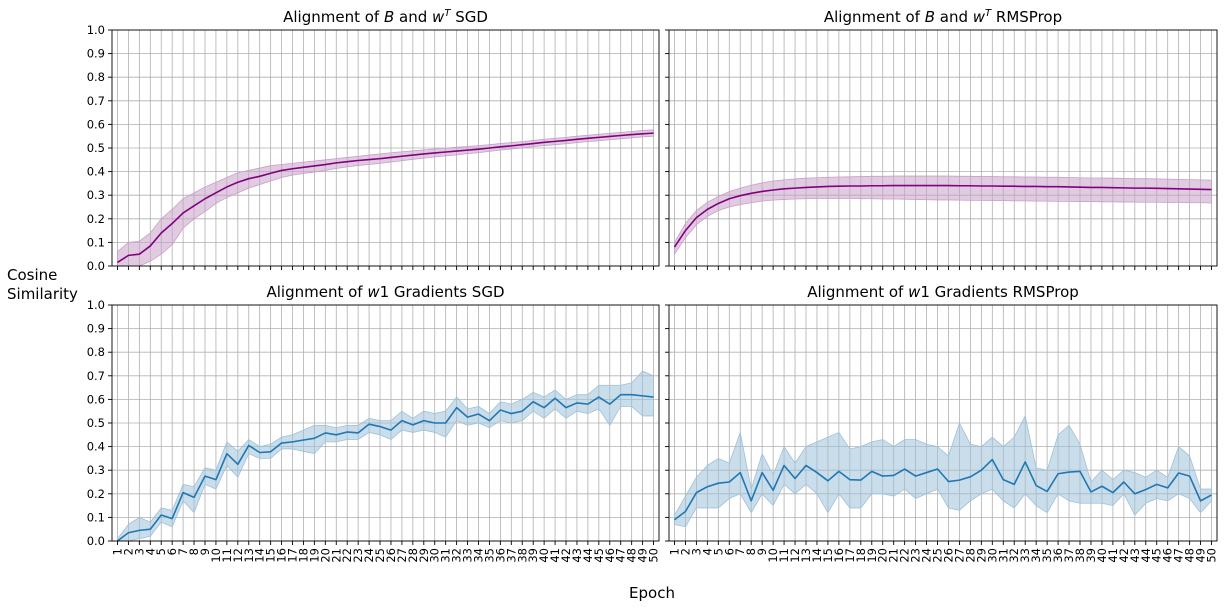  Describe the element at coordinates (1124, 555) in the screenshot. I see `x-tick-label: 42` at that location.